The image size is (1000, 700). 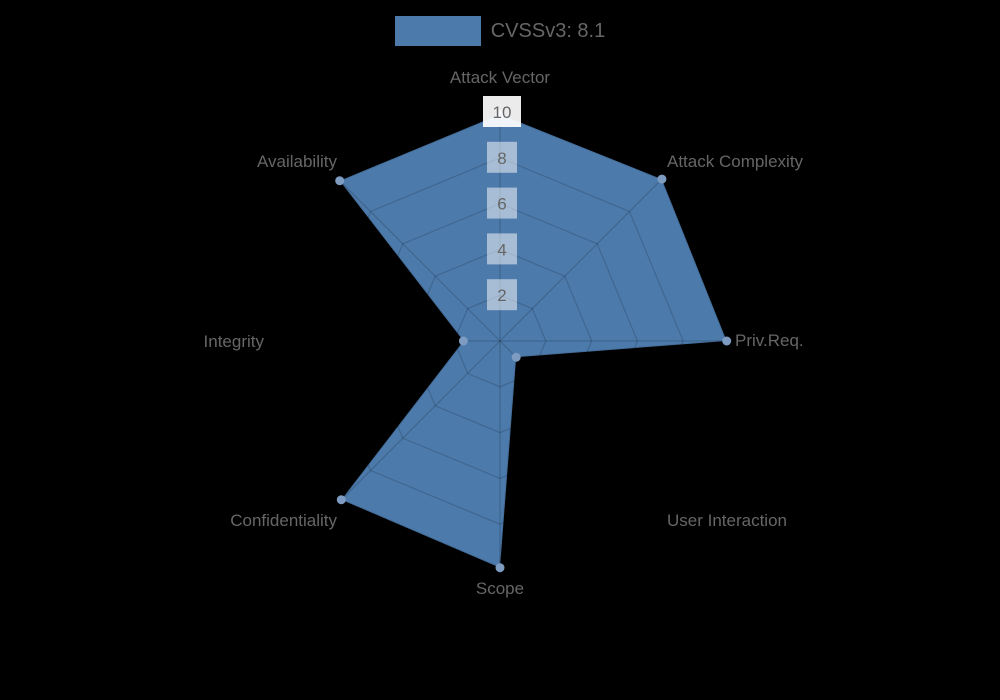 I want to click on data-point-marker-attack-complexity, so click(x=662, y=179).